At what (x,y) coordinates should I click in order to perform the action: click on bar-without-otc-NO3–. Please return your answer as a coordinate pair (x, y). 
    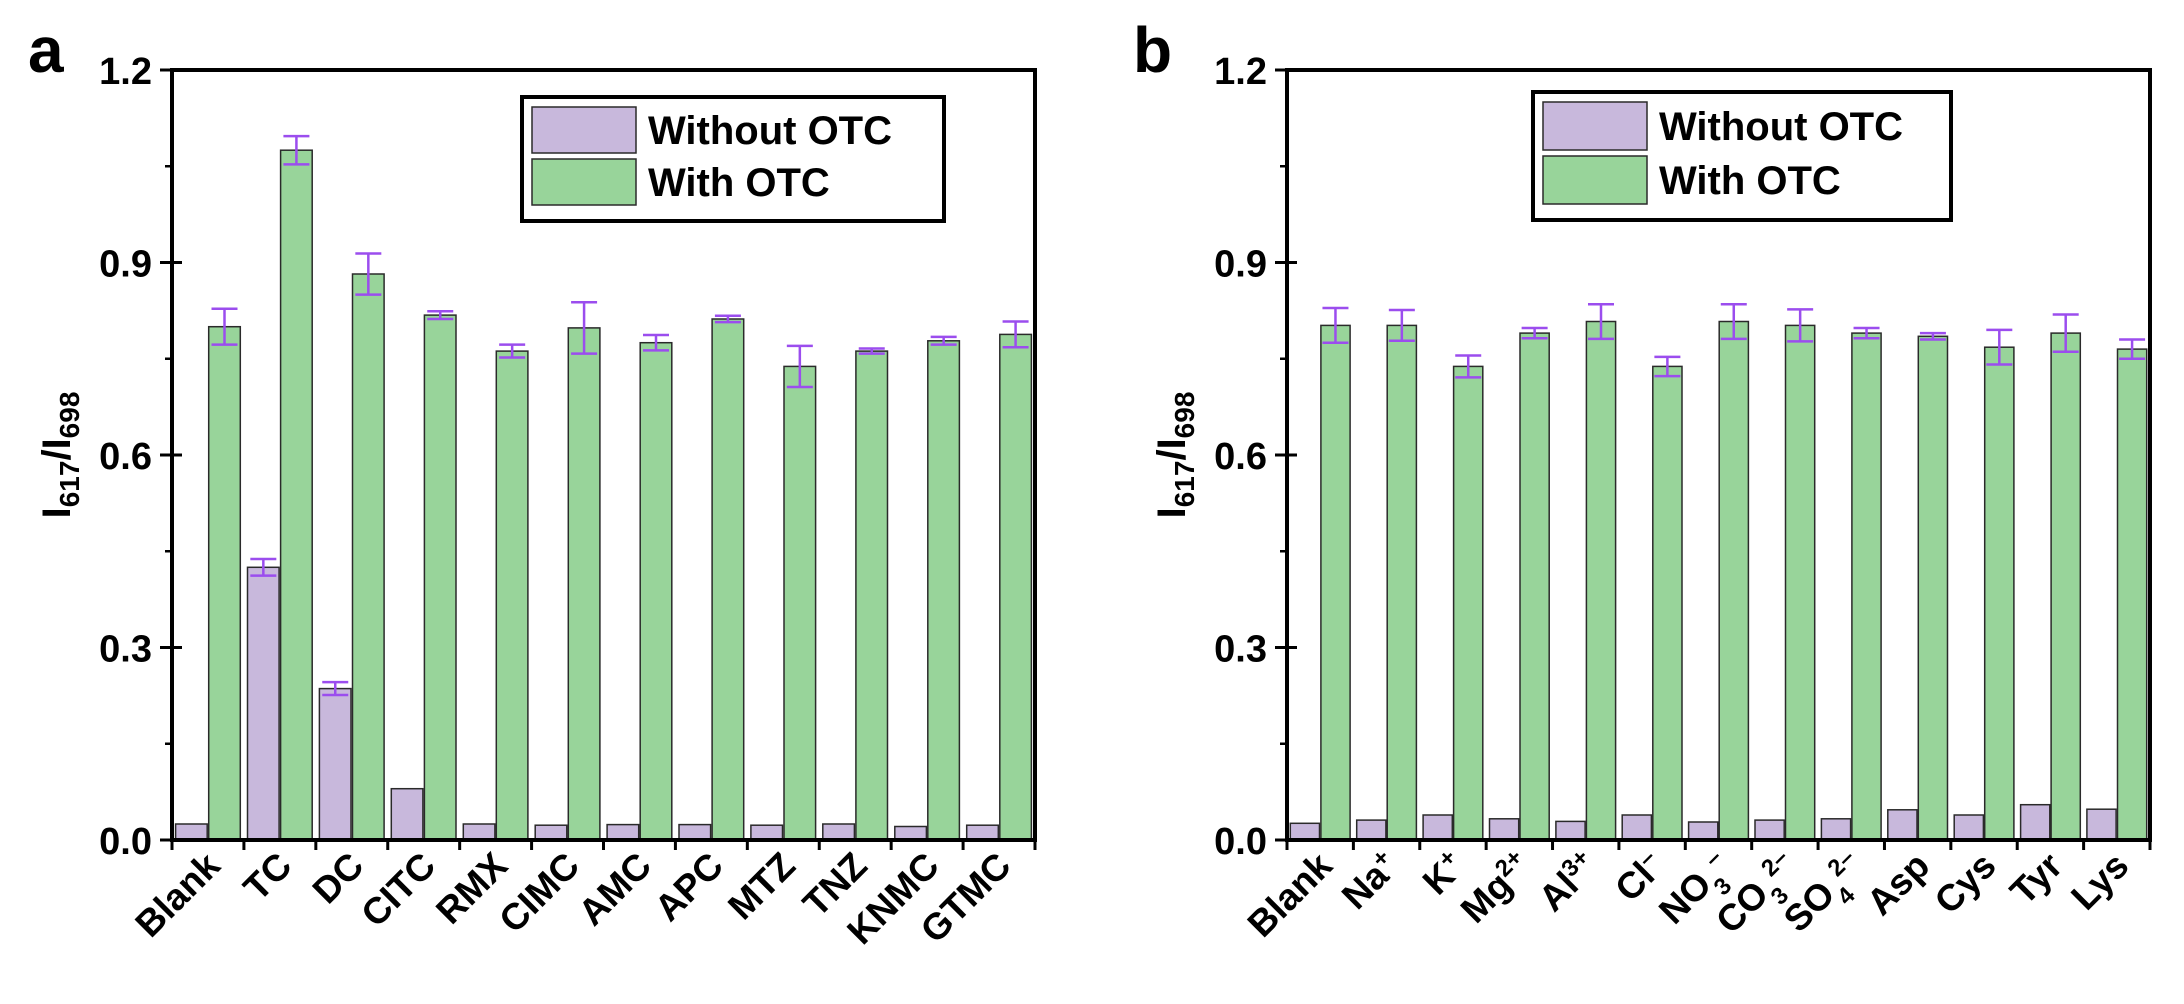
    Looking at the image, I should click on (1703, 831).